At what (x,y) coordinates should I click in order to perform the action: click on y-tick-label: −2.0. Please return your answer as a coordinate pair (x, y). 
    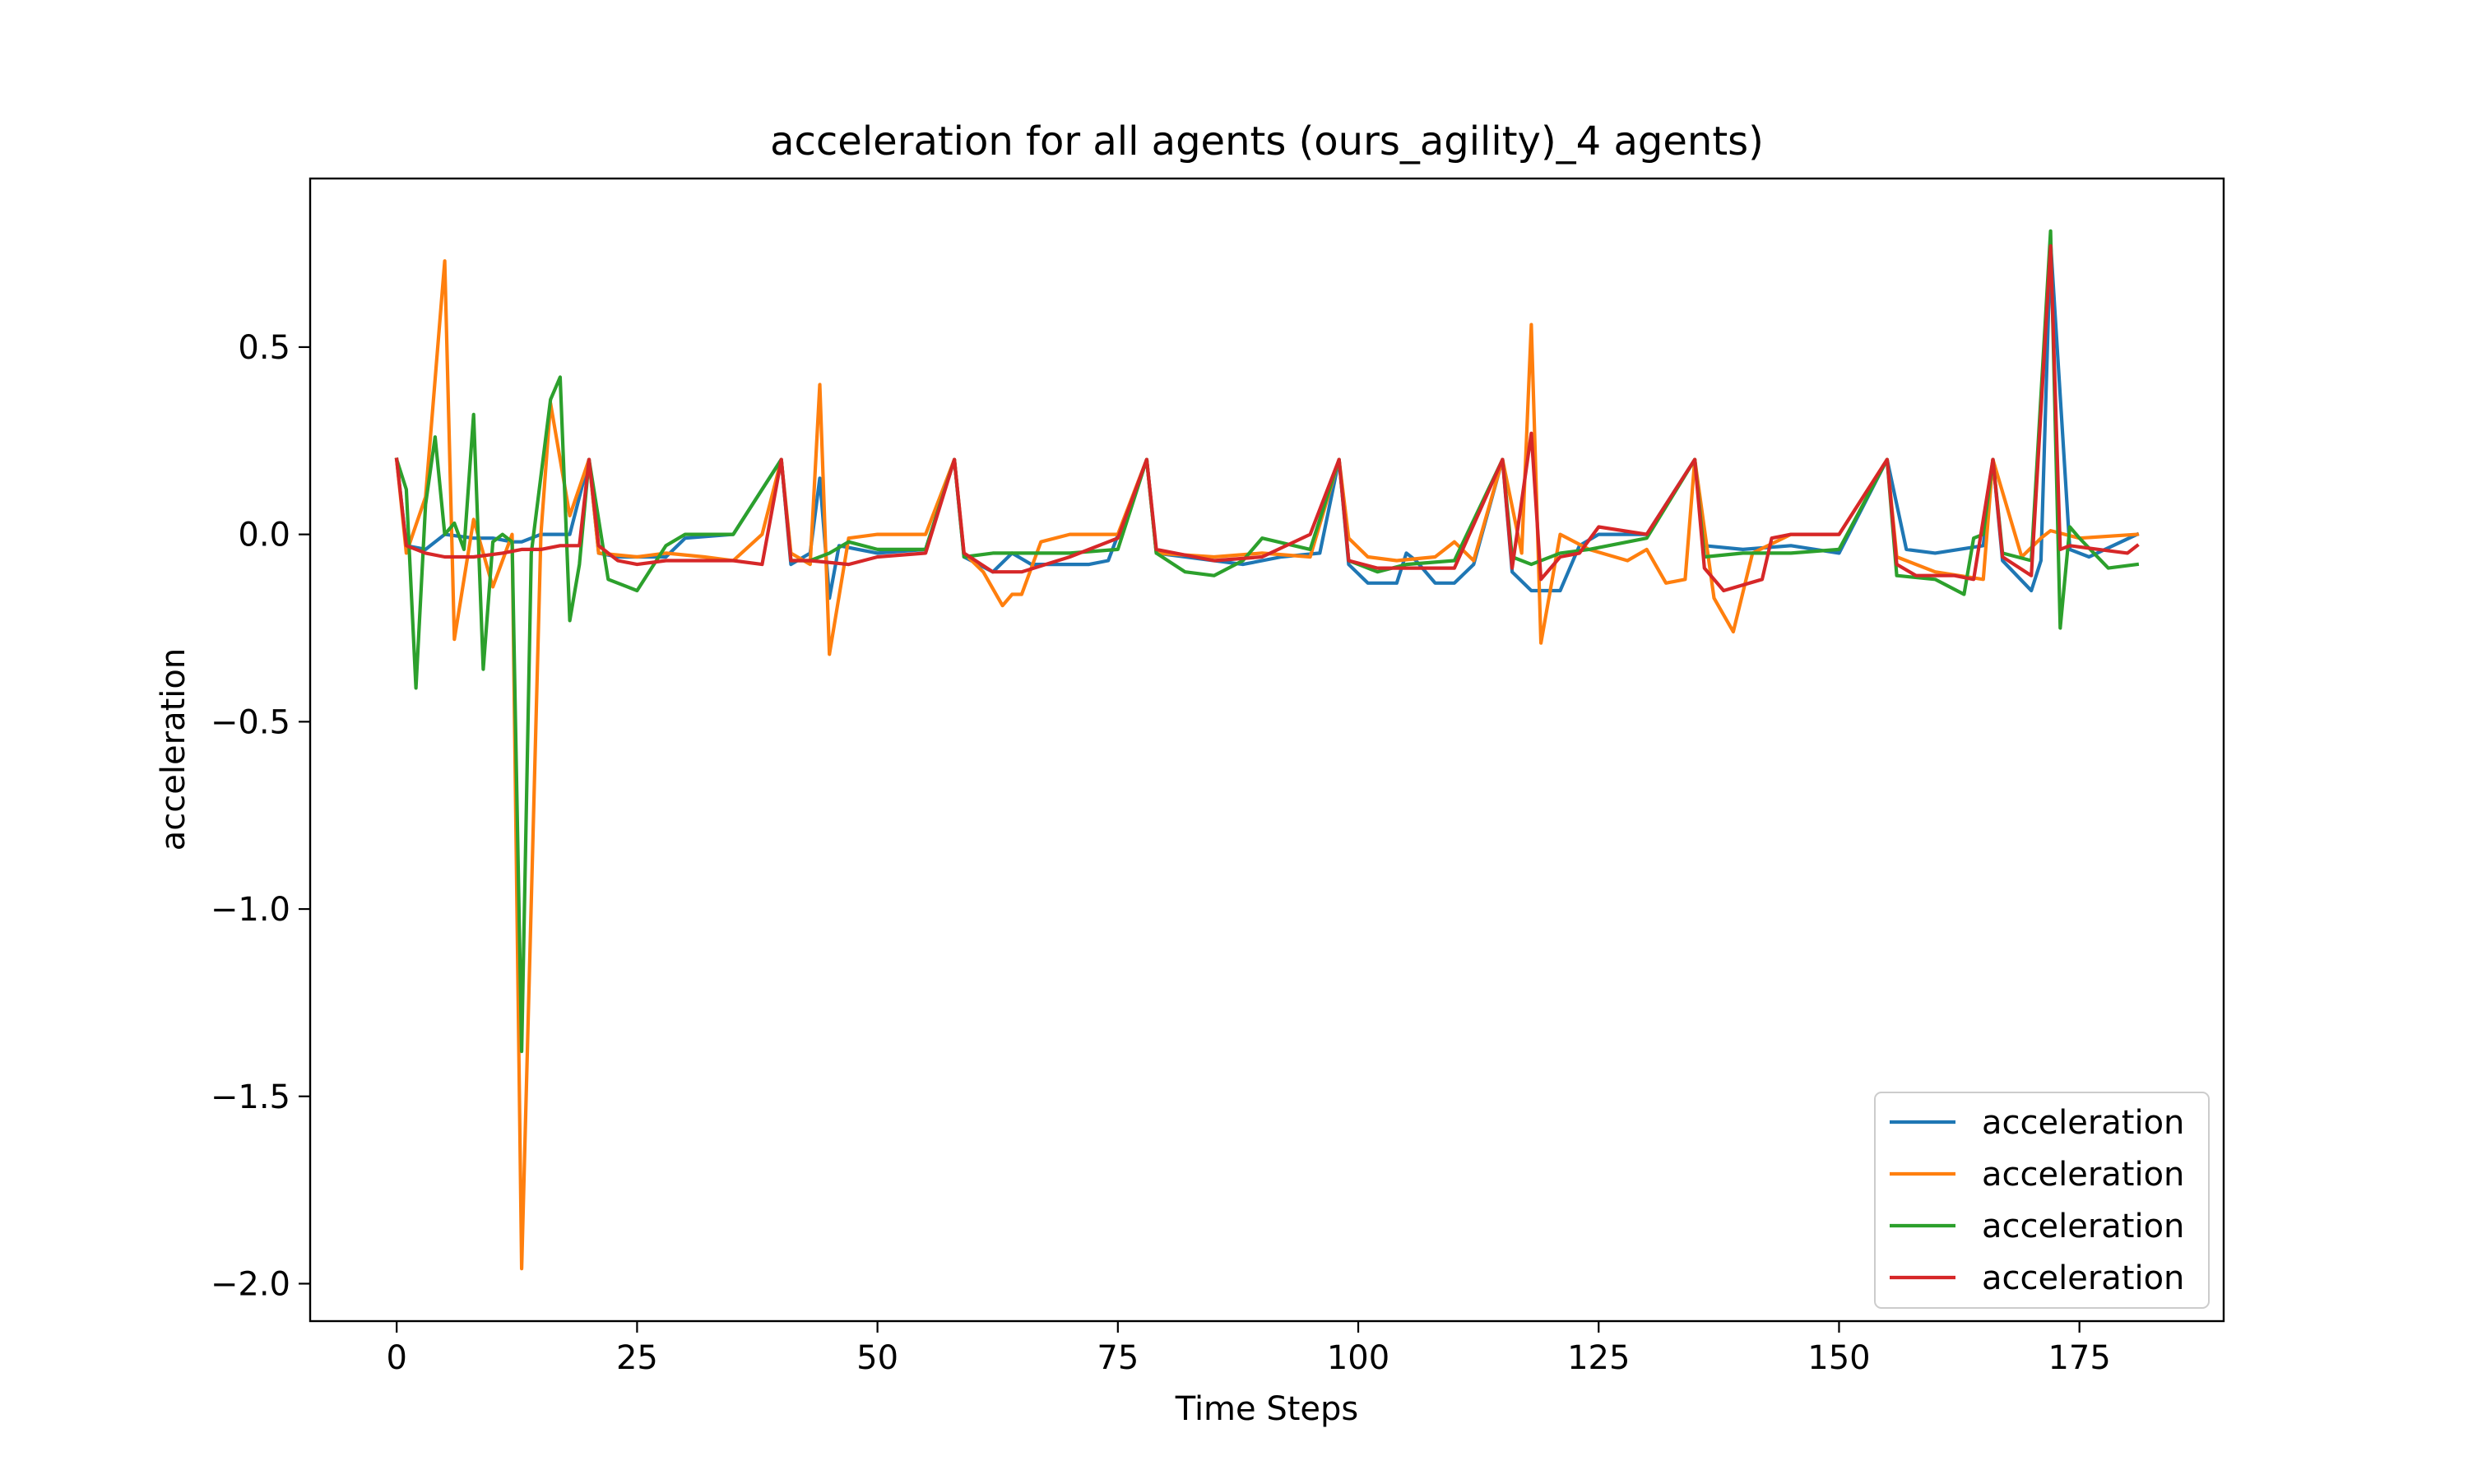
    Looking at the image, I should click on (250, 1284).